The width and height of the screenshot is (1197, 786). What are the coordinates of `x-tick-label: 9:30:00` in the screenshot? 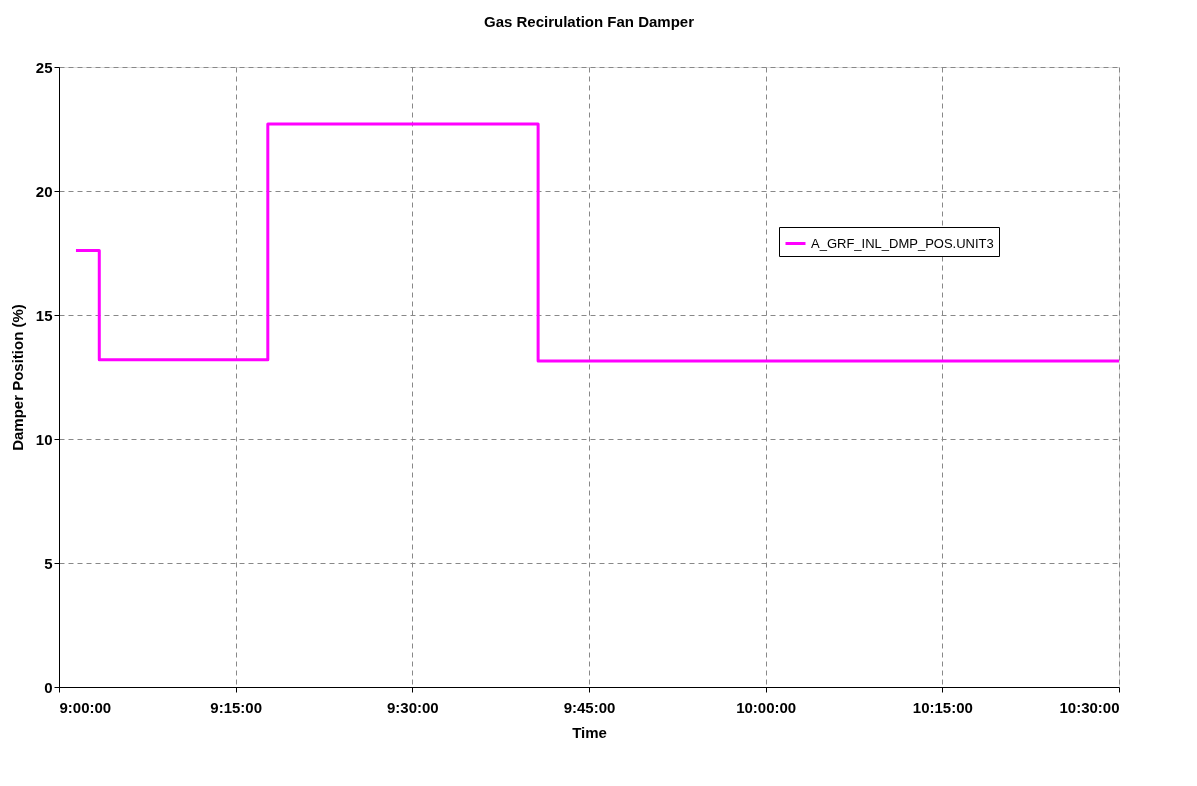 It's located at (412, 707).